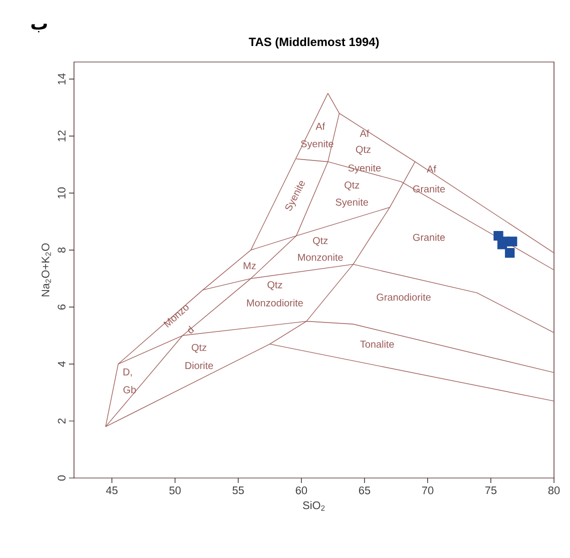  Describe the element at coordinates (62, 421) in the screenshot. I see `y-tick-label: 2` at that location.